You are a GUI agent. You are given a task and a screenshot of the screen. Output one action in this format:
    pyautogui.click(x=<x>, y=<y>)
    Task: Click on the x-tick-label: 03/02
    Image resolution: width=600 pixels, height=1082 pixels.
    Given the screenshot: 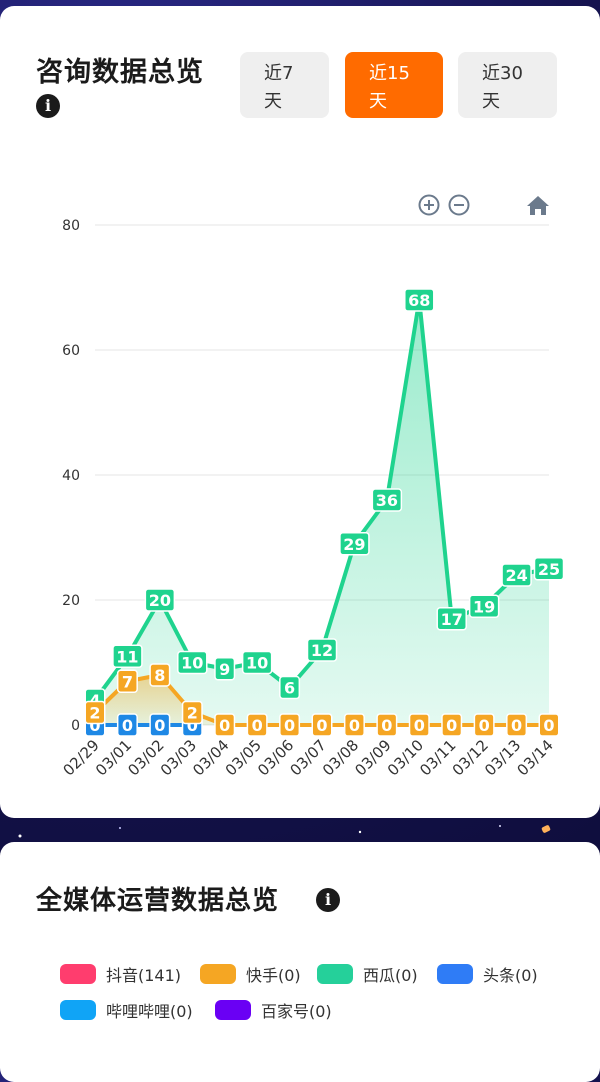 What is the action you would take?
    pyautogui.click(x=145, y=757)
    